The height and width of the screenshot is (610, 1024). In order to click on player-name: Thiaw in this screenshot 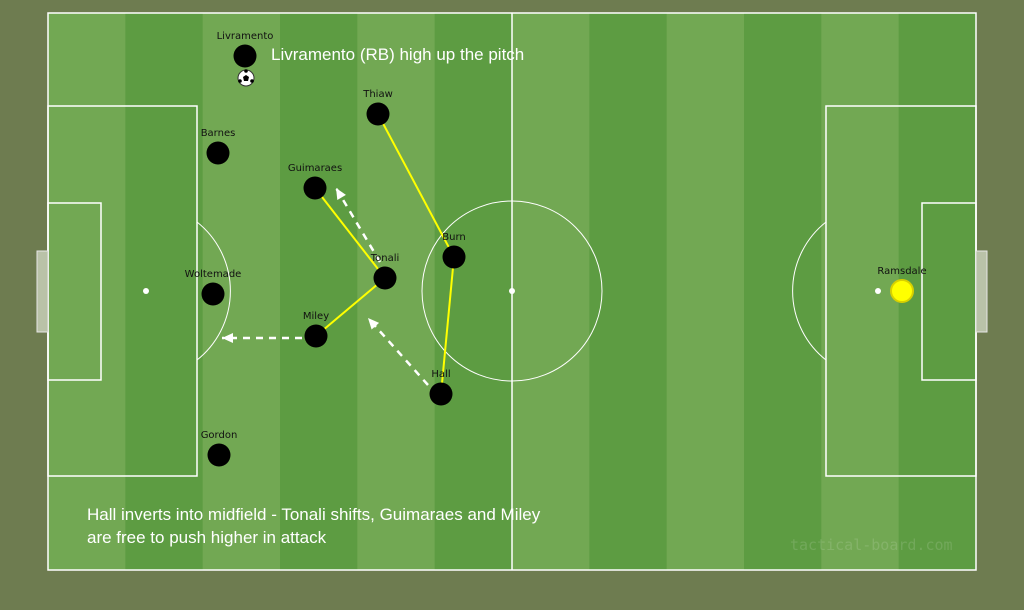, I will do `click(377, 94)`.